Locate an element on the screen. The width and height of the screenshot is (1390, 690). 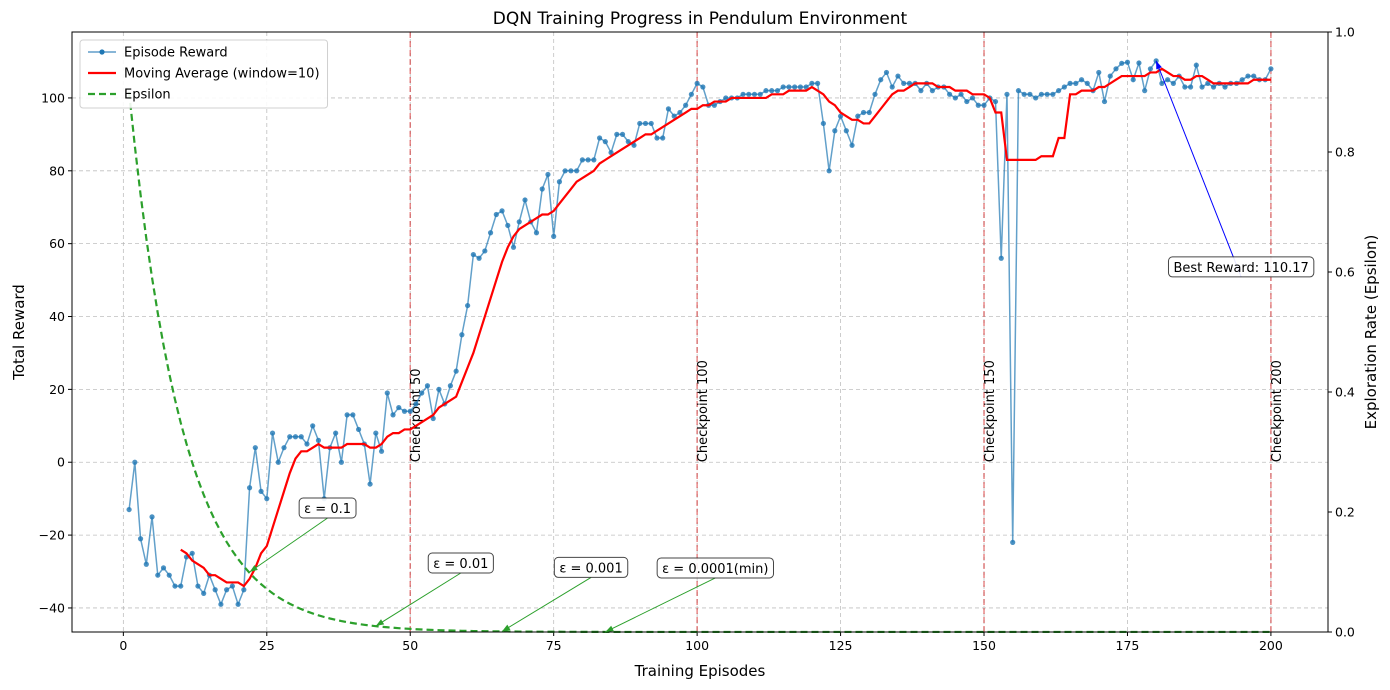
x-tick-label: 125 is located at coordinates (841, 645).